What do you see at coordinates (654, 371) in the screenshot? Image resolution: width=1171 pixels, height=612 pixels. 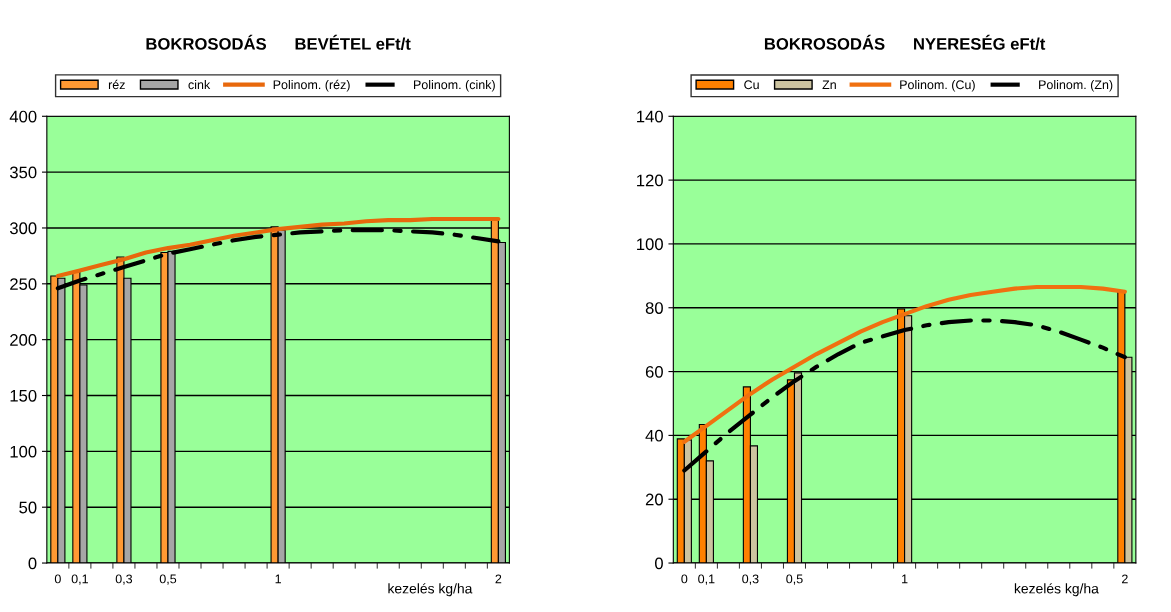 I see `y-tick-label: 60` at bounding box center [654, 371].